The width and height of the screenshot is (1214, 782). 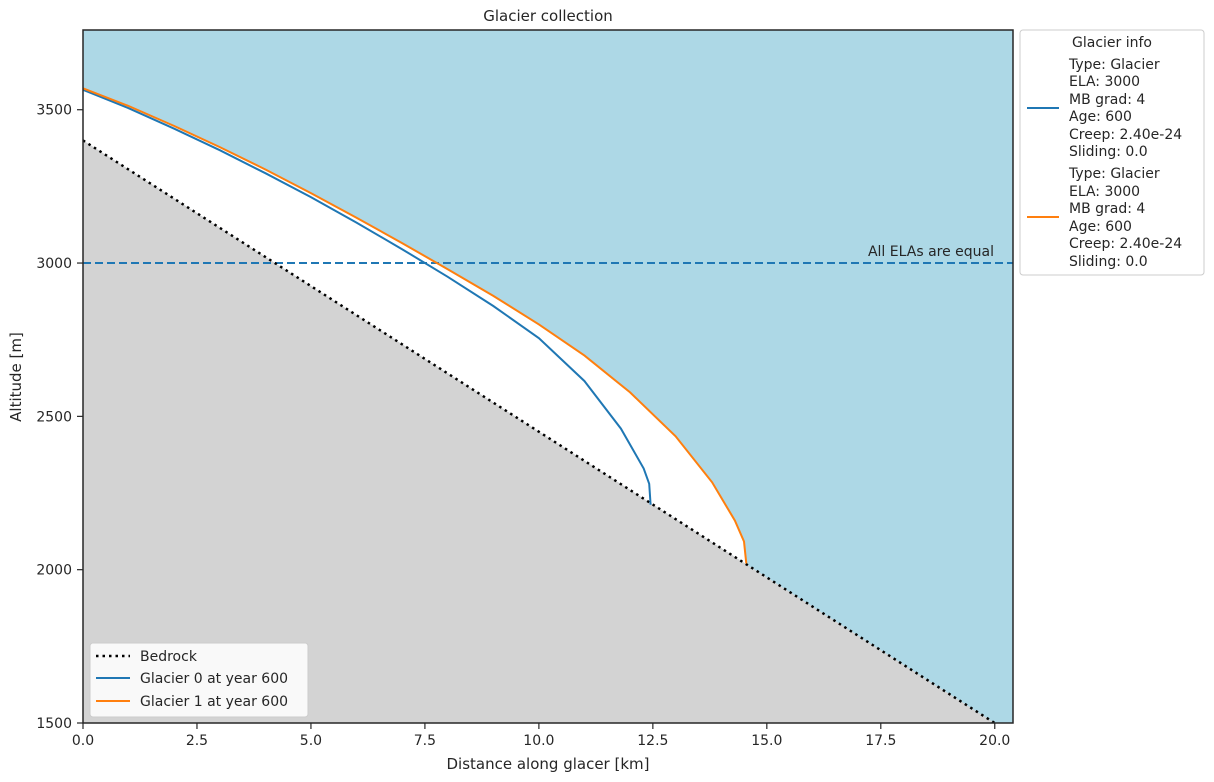 I want to click on y-tick-label: 3500, so click(x=54, y=111).